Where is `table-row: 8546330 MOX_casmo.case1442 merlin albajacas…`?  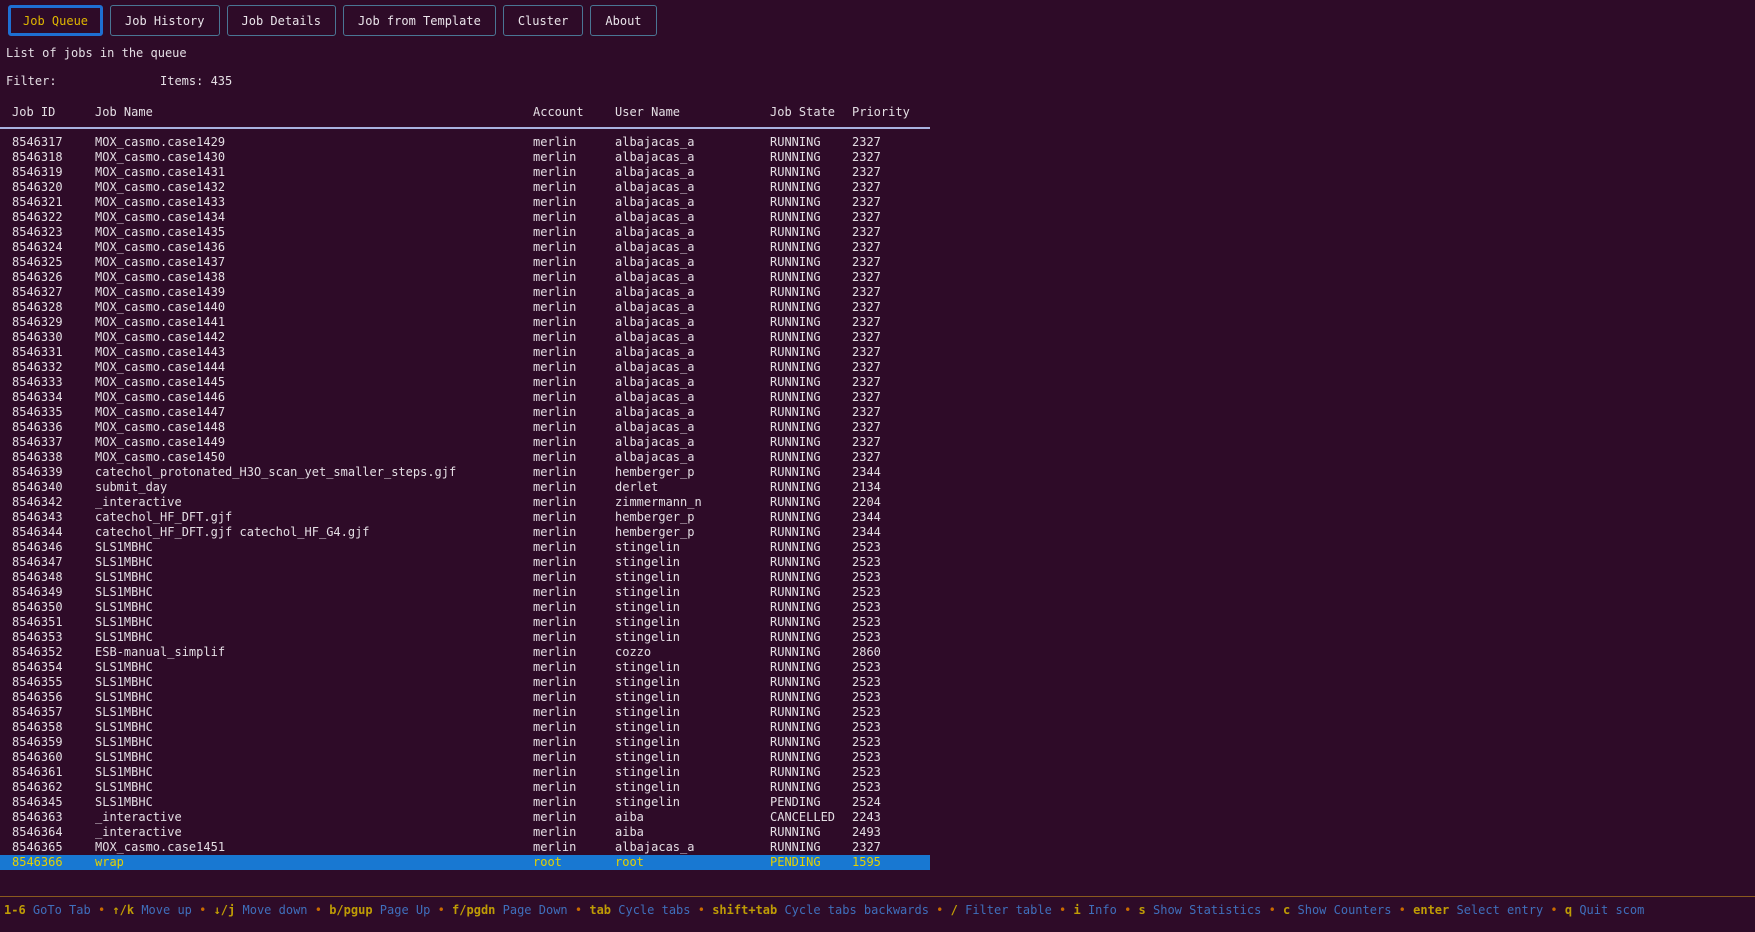
table-row: 8546330 MOX_casmo.case1442 merlin albajacas… is located at coordinates (465, 337).